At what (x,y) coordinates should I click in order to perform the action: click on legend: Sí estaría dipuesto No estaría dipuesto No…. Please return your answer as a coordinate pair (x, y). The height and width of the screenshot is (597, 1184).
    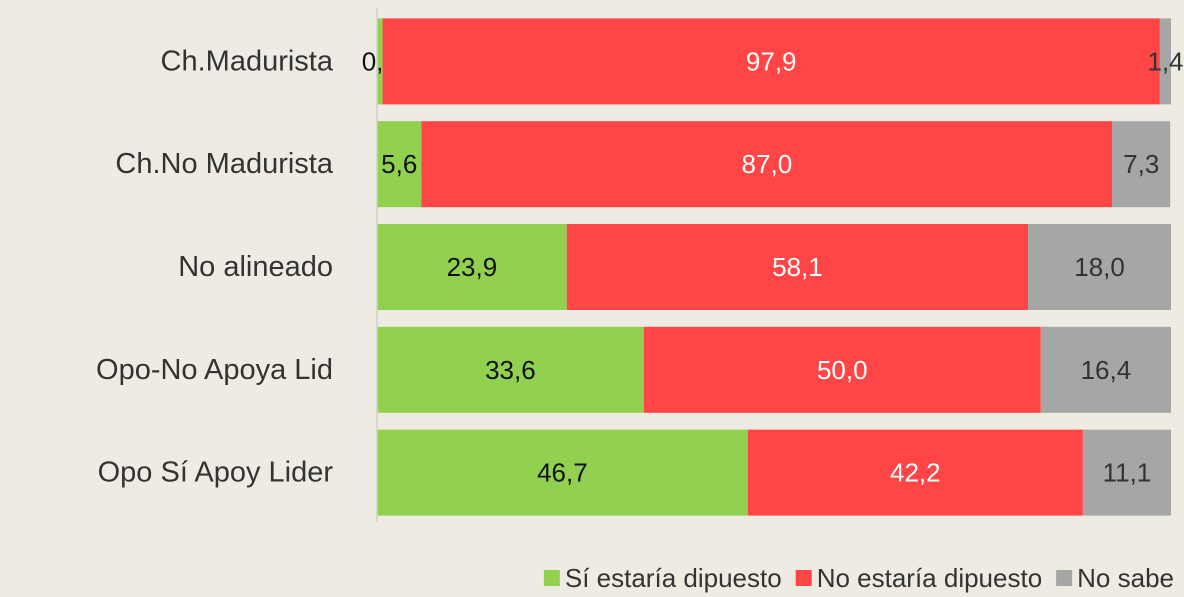
    Looking at the image, I should click on (858, 578).